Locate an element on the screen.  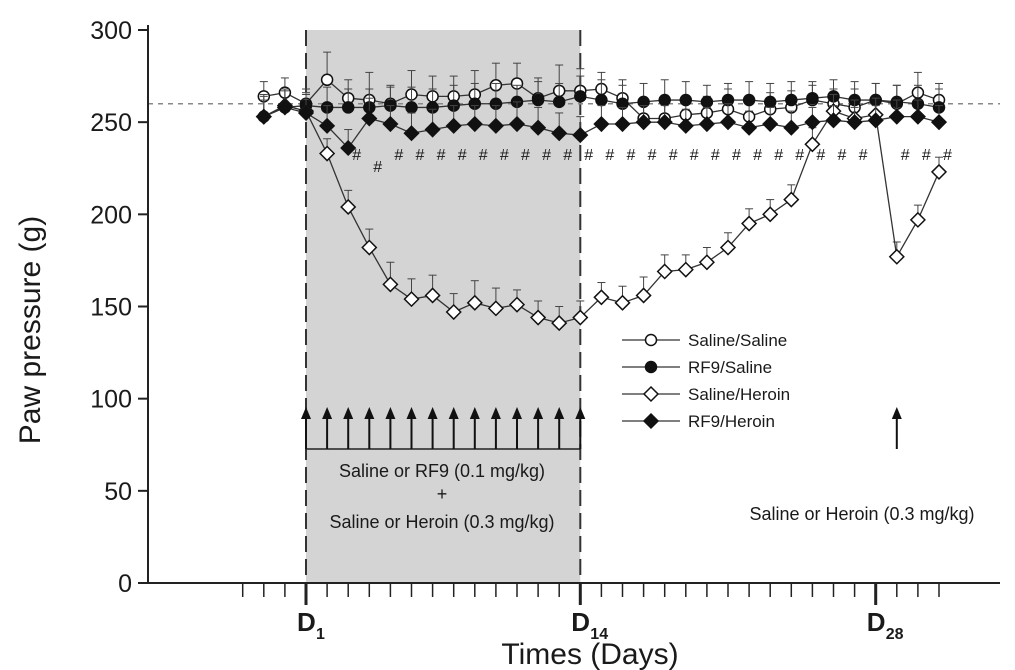
x-axis-title: Times (Days) is located at coordinates (589, 654).